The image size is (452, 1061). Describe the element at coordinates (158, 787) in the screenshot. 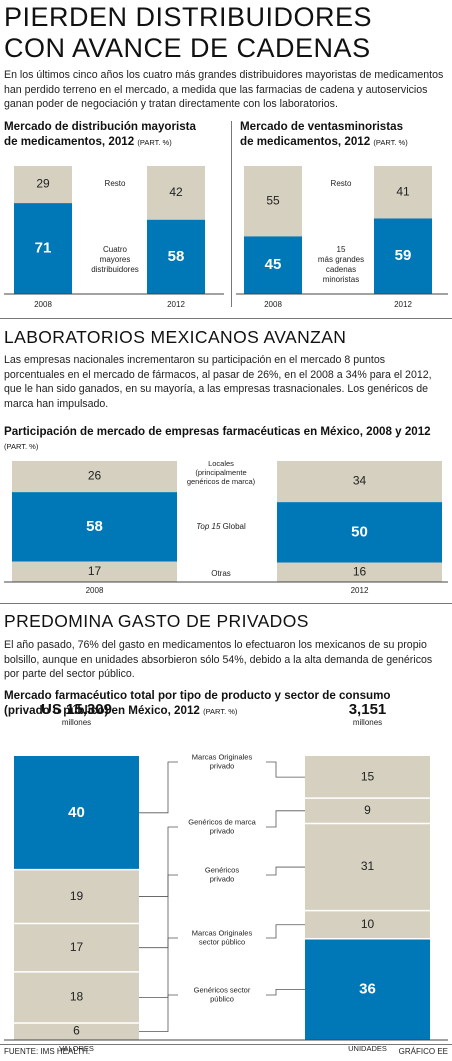

I see `c4-conn-left-marcas-priv` at that location.